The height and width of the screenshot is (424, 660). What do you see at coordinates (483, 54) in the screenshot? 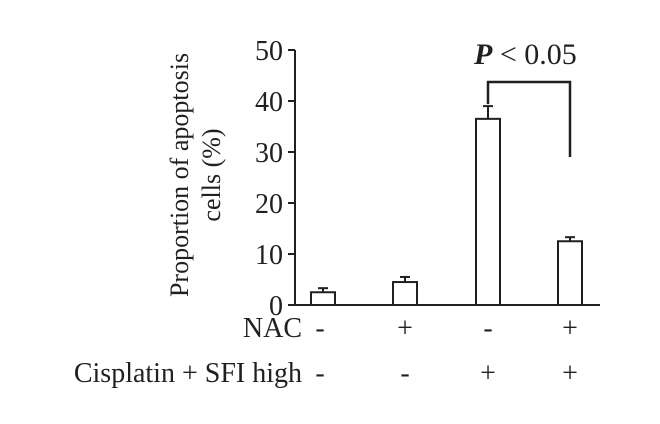
I see `significance-p: P` at bounding box center [483, 54].